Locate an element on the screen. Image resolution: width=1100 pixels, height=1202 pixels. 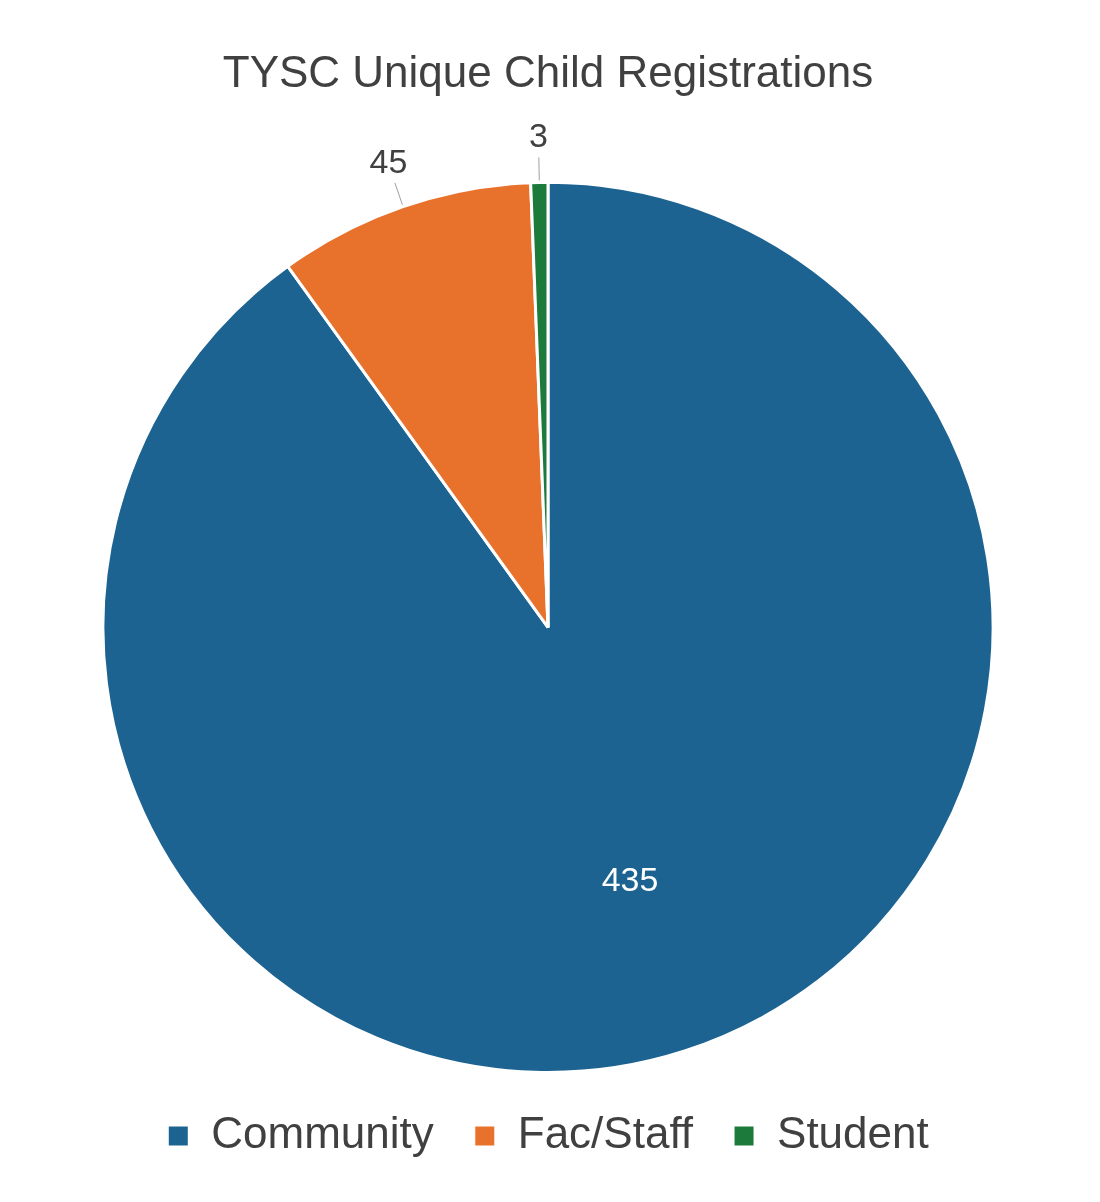
data-label: 45 is located at coordinates (388, 161).